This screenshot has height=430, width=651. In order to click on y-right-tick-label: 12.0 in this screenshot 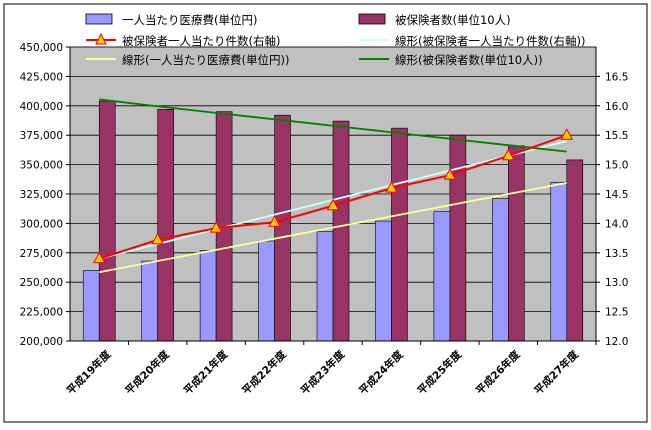, I will do `click(616, 342)`.